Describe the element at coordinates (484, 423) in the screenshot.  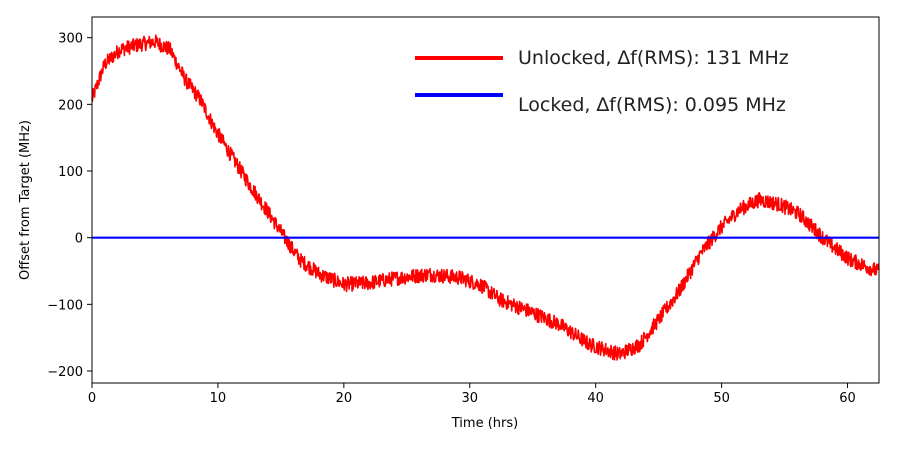
I see `x-axis-label: Time (hrs)` at that location.